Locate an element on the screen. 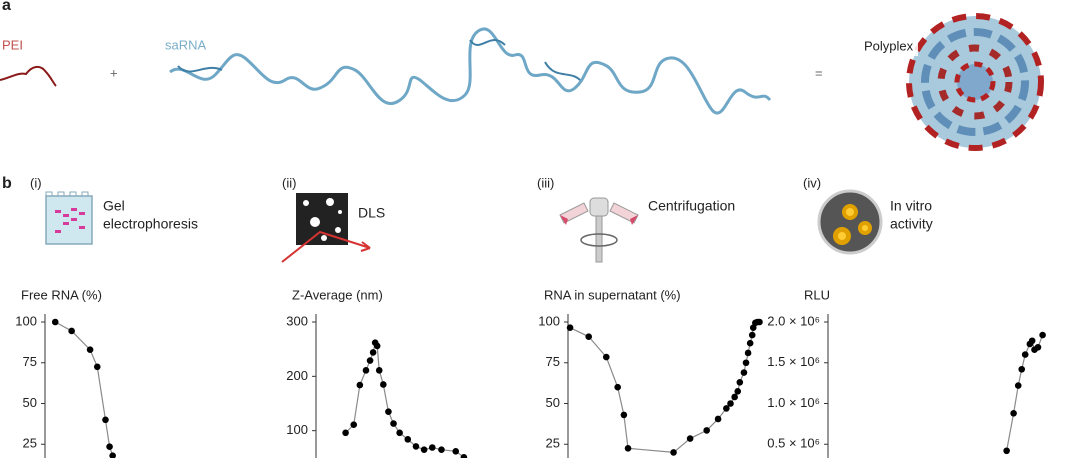 Image resolution: width=1080 pixels, height=458 pixels. method-number: (iii) is located at coordinates (545, 182).